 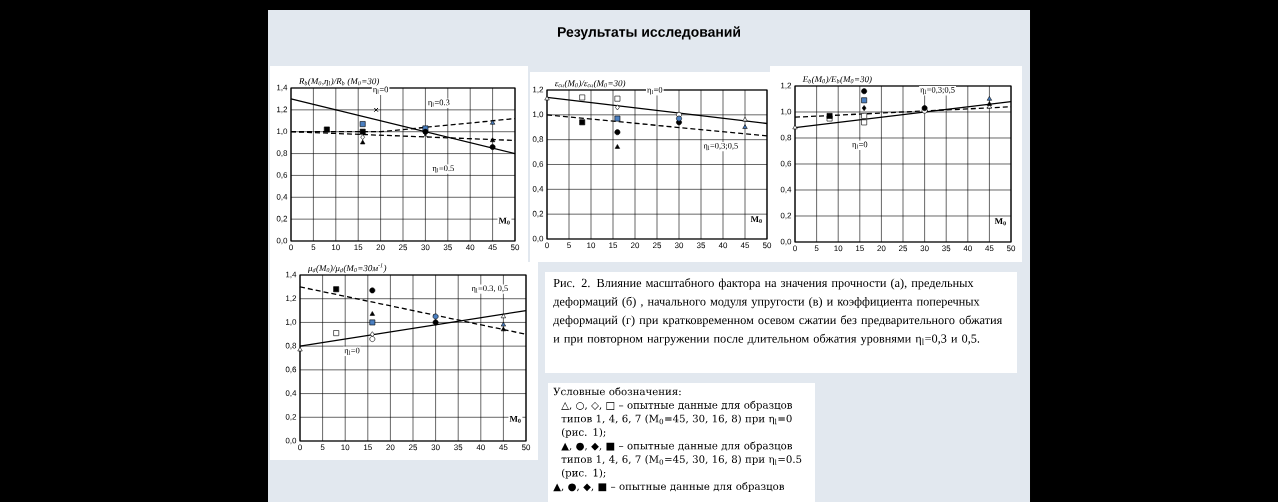 I want to click on text: R$_{b}$(M$_{0}$,η$_{l}$)/R$_{b}$ (M$_{0}$=30), so click(x=339, y=82).